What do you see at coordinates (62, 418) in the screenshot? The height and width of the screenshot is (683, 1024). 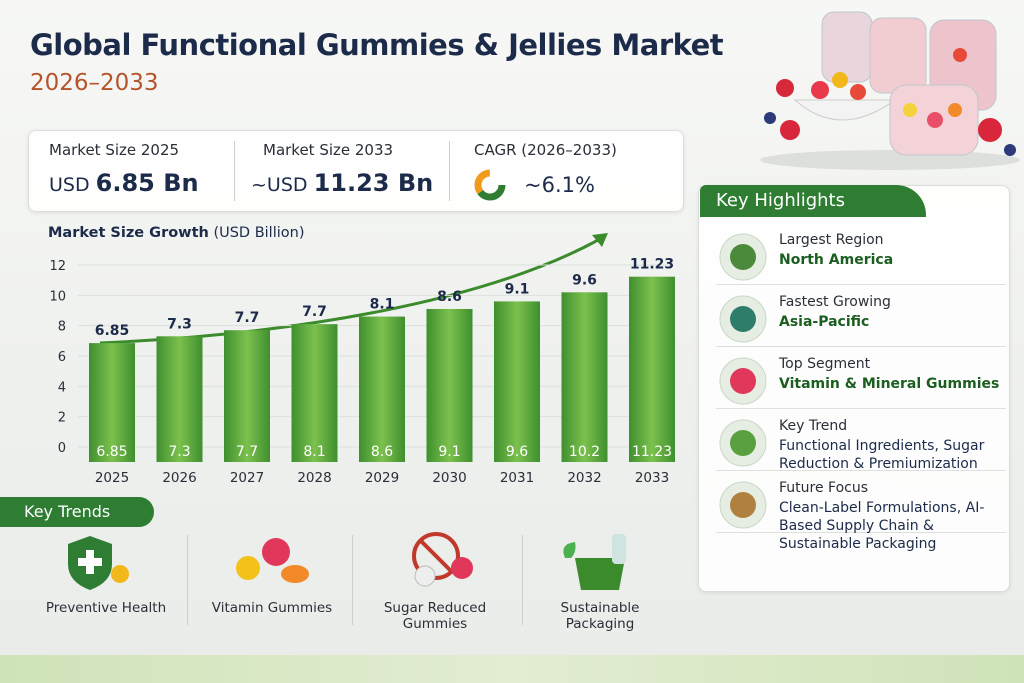 I see `y-tick-label: 2` at bounding box center [62, 418].